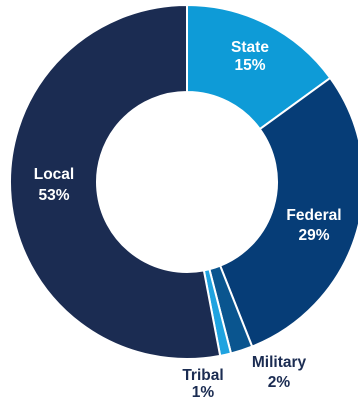 The image size is (358, 405). What do you see at coordinates (313, 235) in the screenshot?
I see `slice-value-federal: 29%` at bounding box center [313, 235].